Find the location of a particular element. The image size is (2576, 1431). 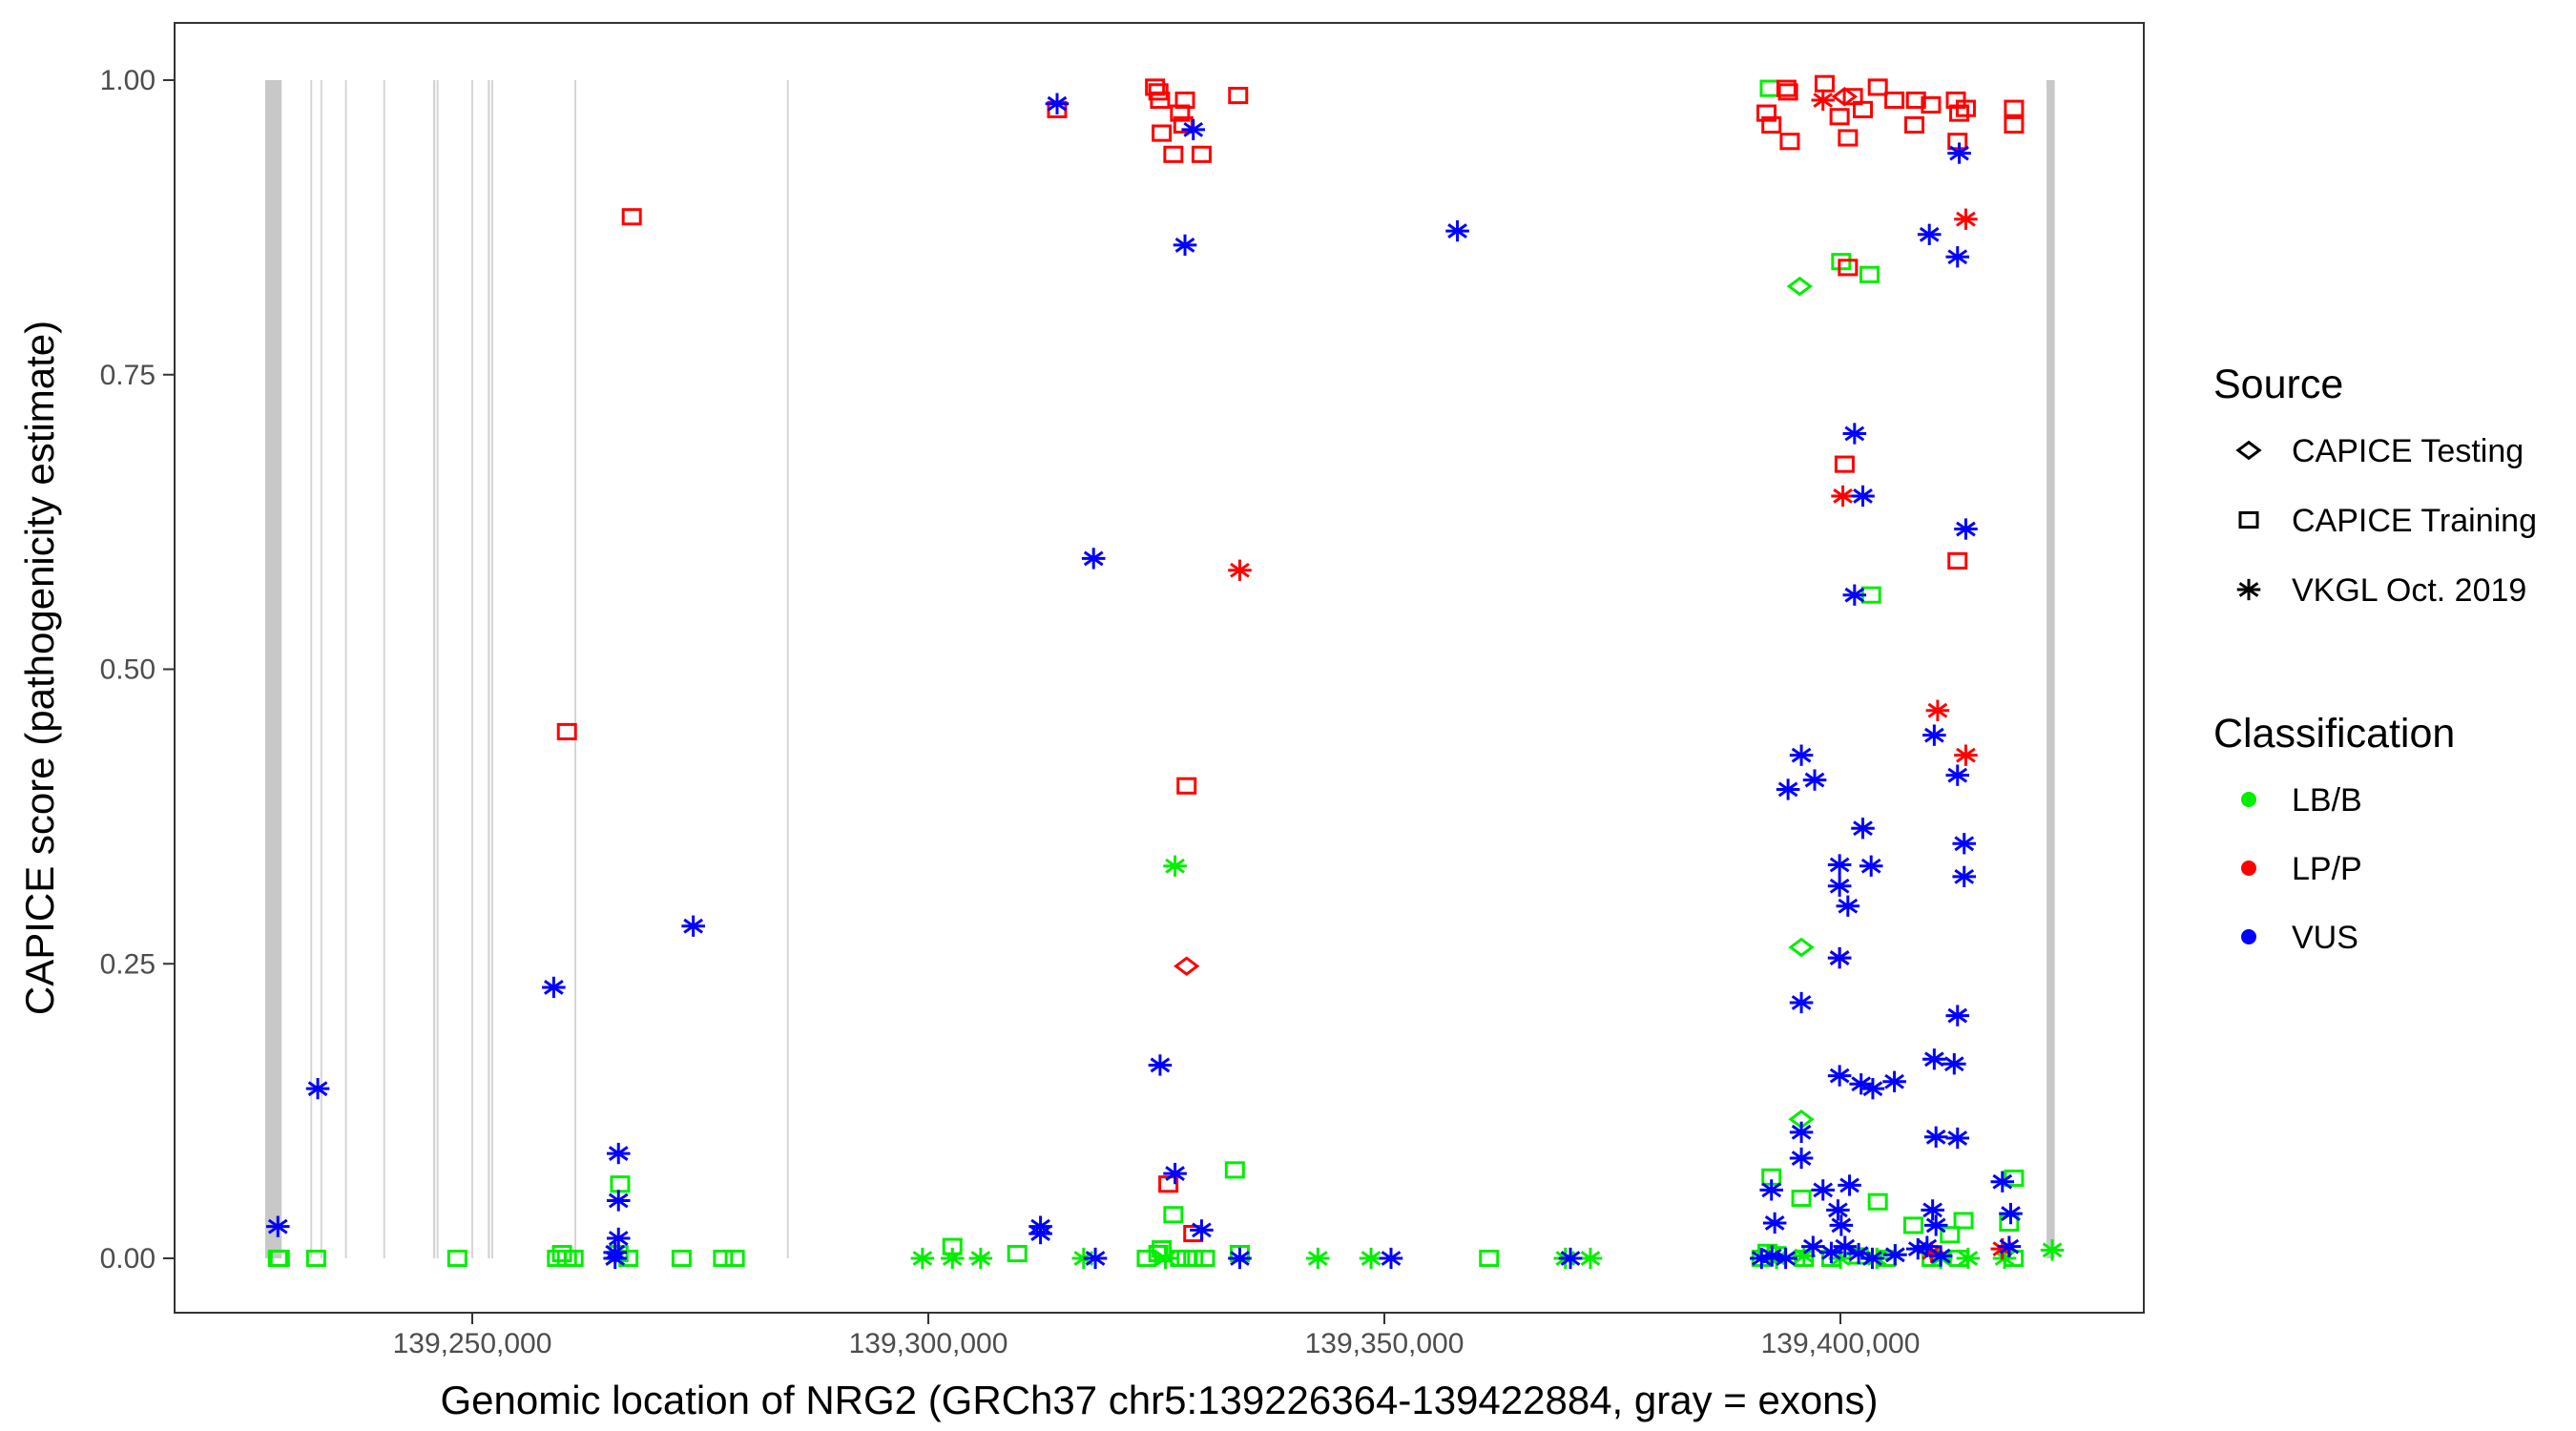

legend-item: CAPICE Testing is located at coordinates (2379, 451).